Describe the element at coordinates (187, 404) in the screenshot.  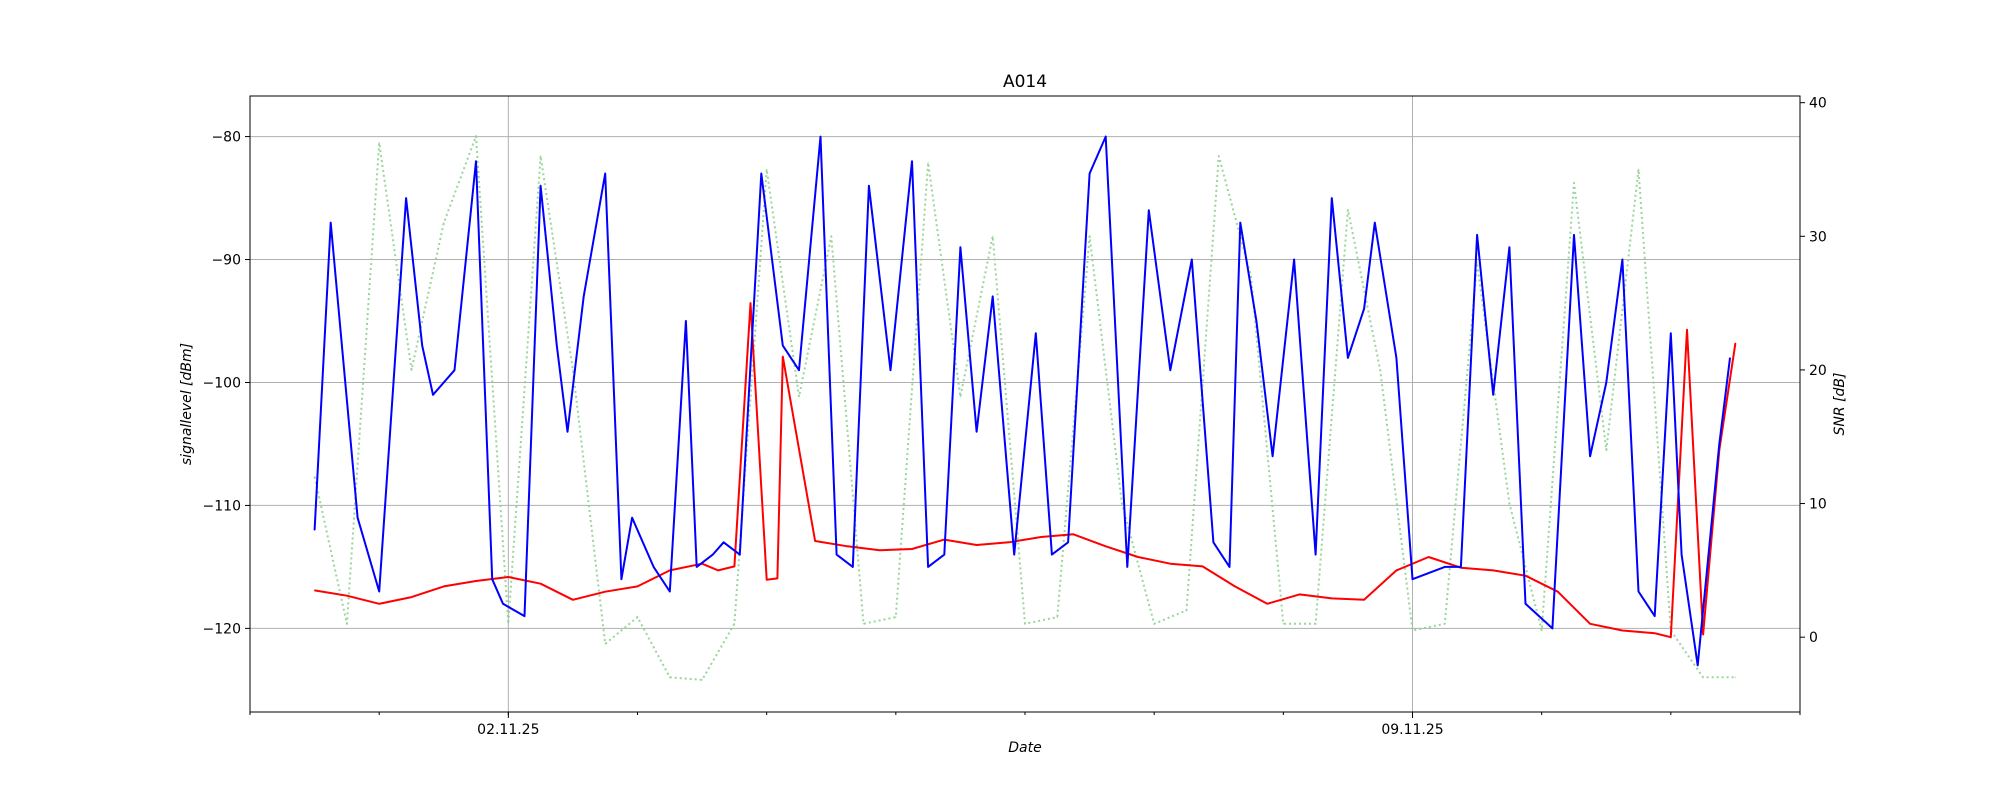
I see `y-axis-label: signallevel [dBm]` at that location.